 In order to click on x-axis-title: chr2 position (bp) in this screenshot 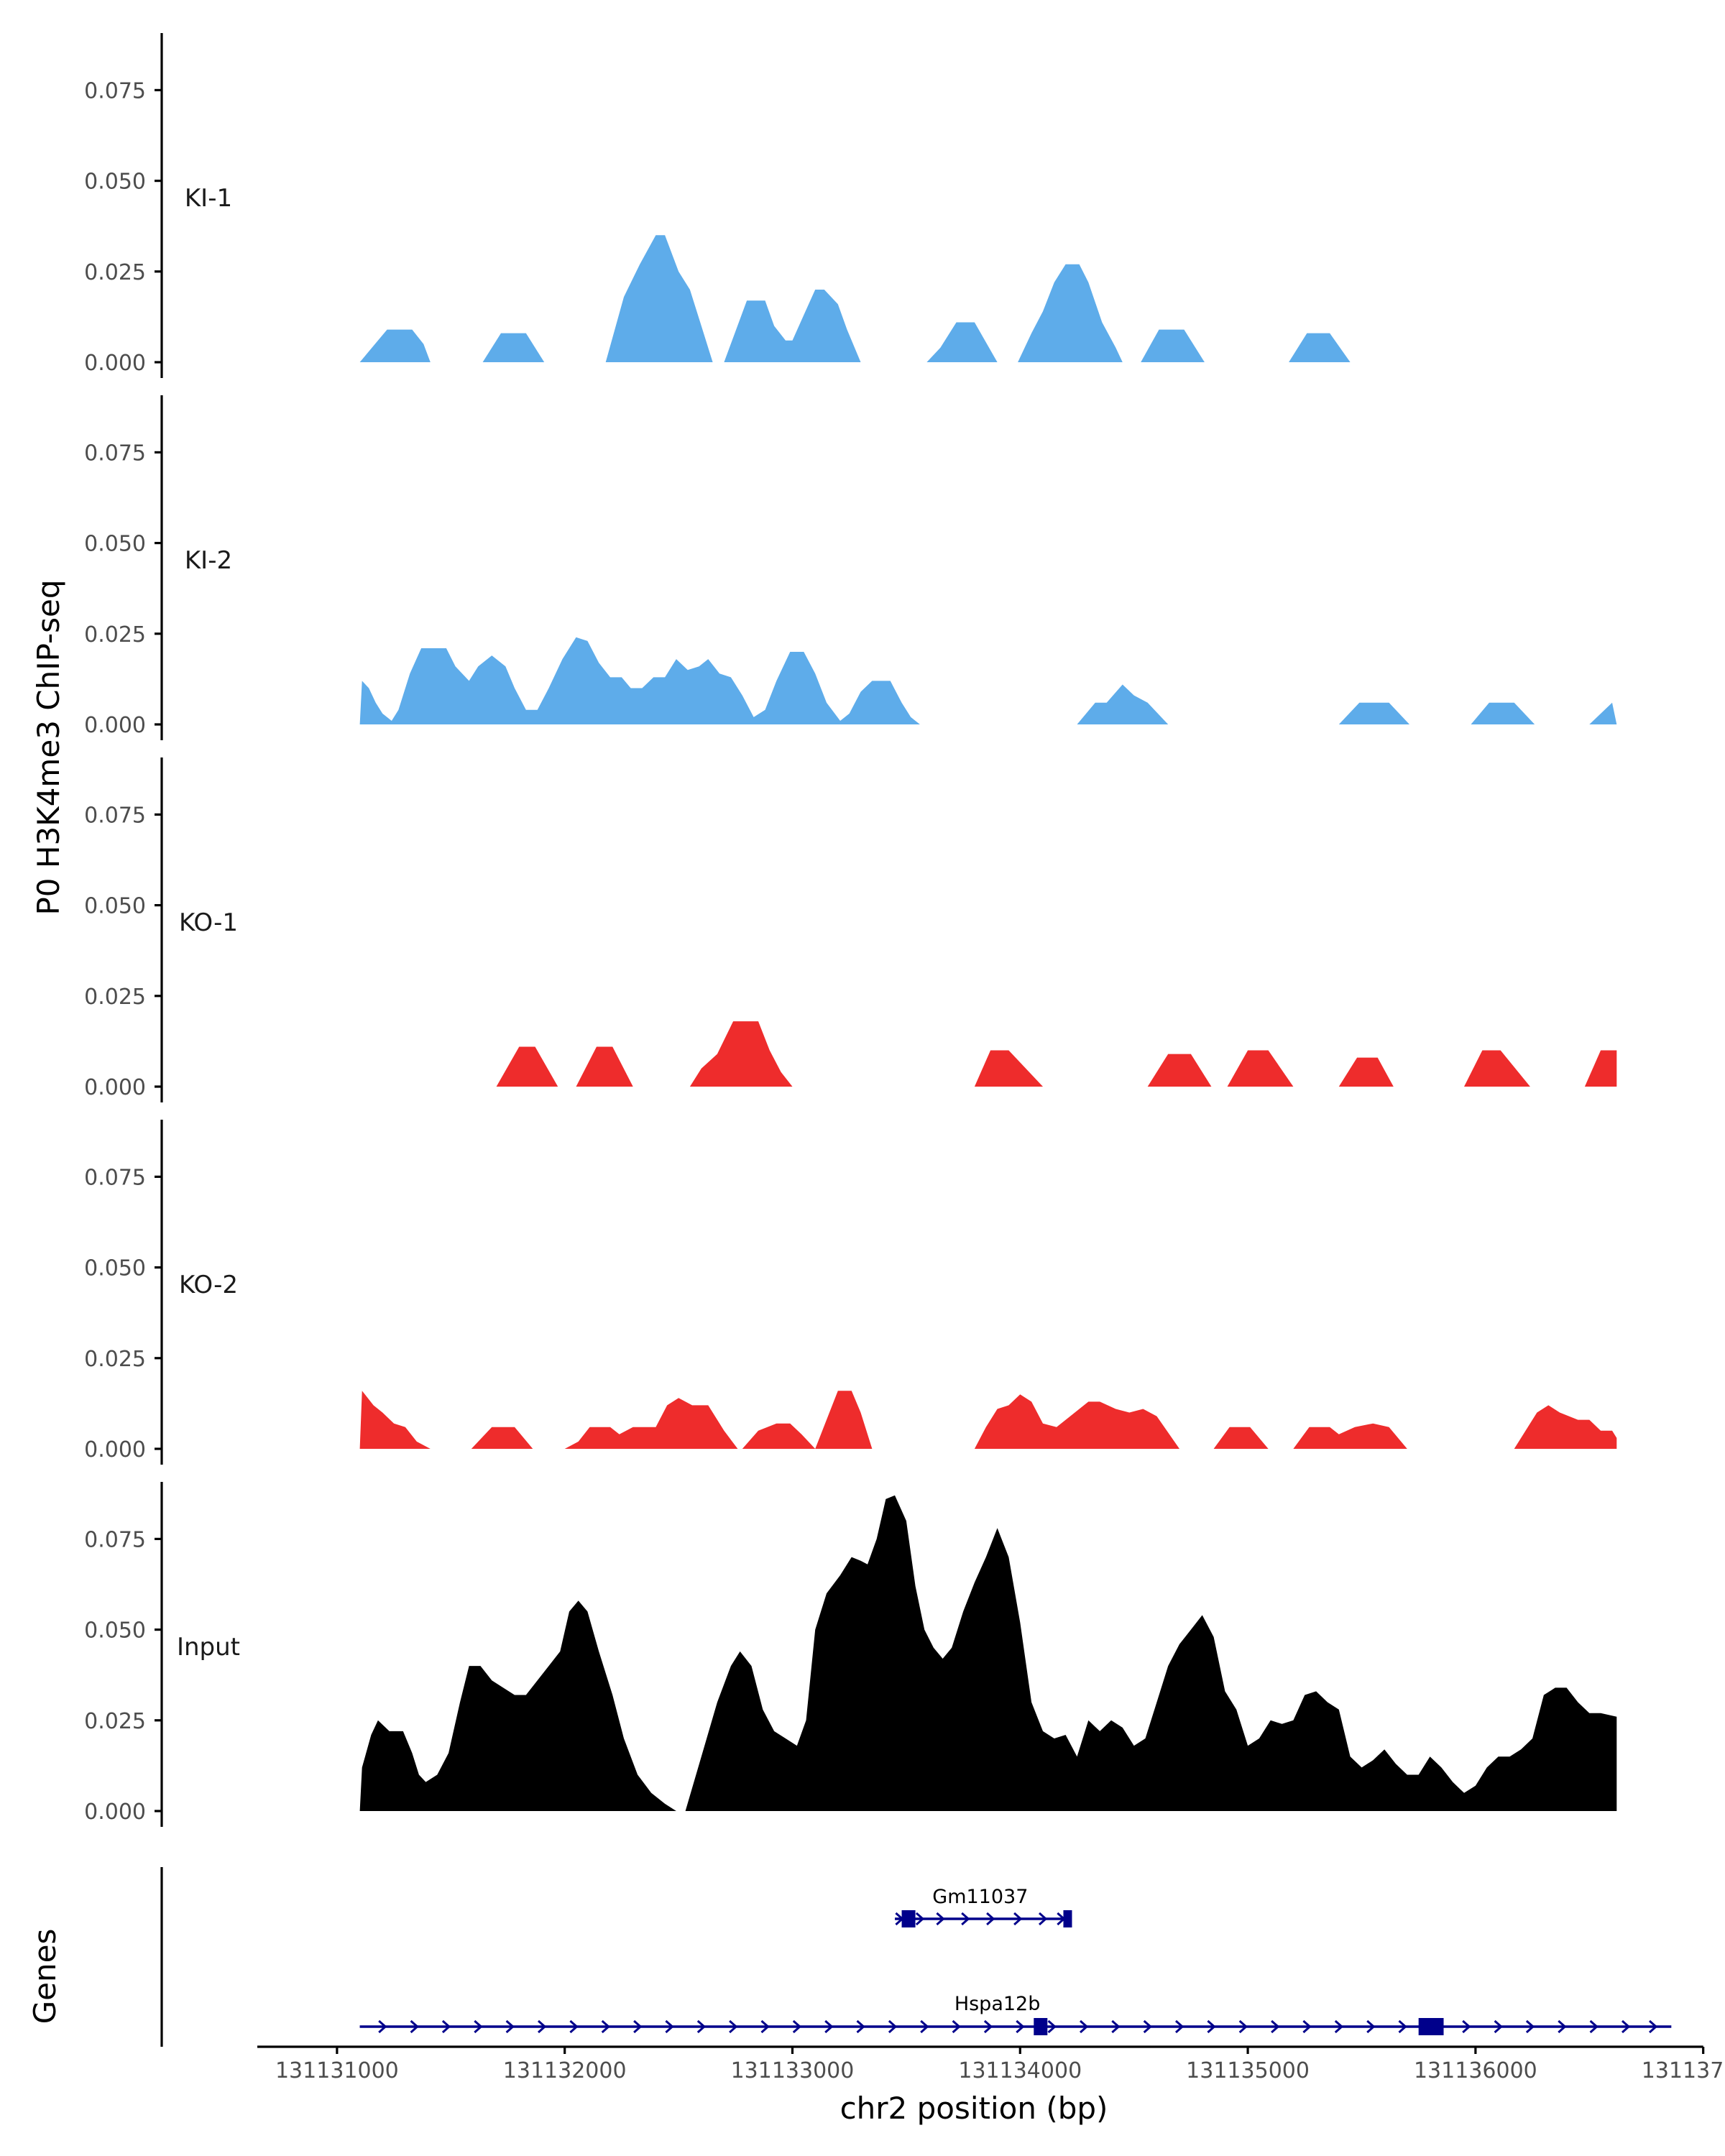, I will do `click(974, 2109)`.